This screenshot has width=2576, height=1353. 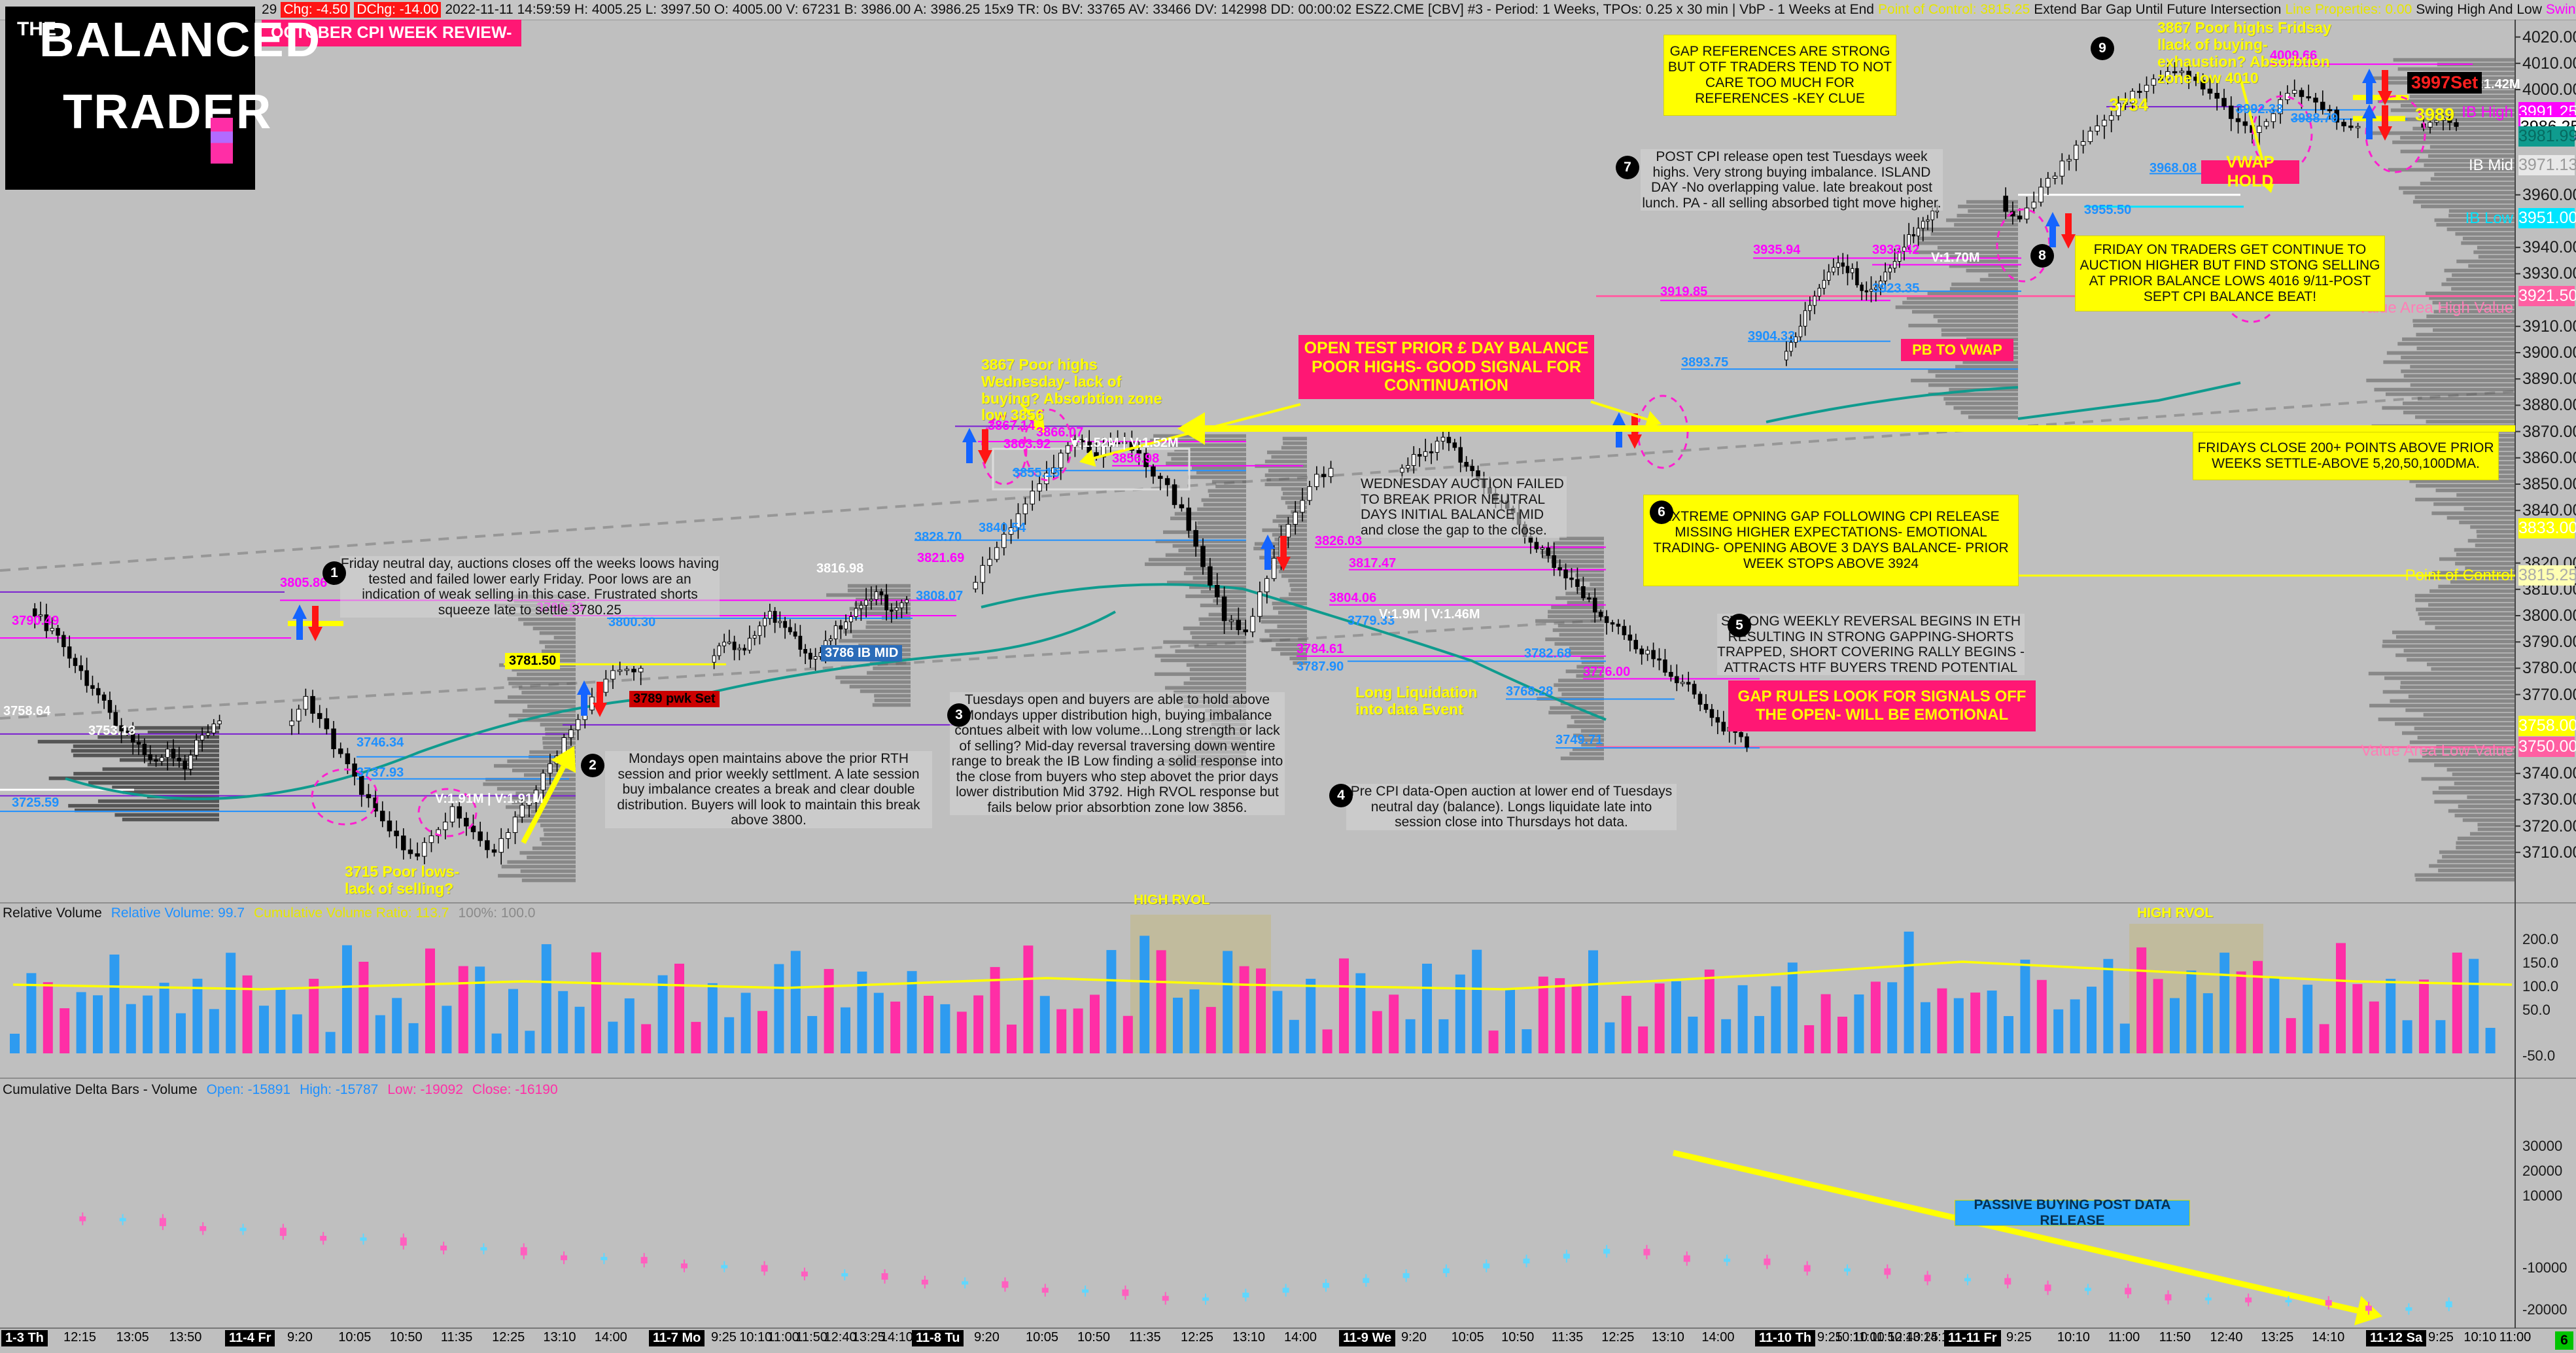 I want to click on time-axis-day: 11-11 Fr, so click(x=1973, y=1338).